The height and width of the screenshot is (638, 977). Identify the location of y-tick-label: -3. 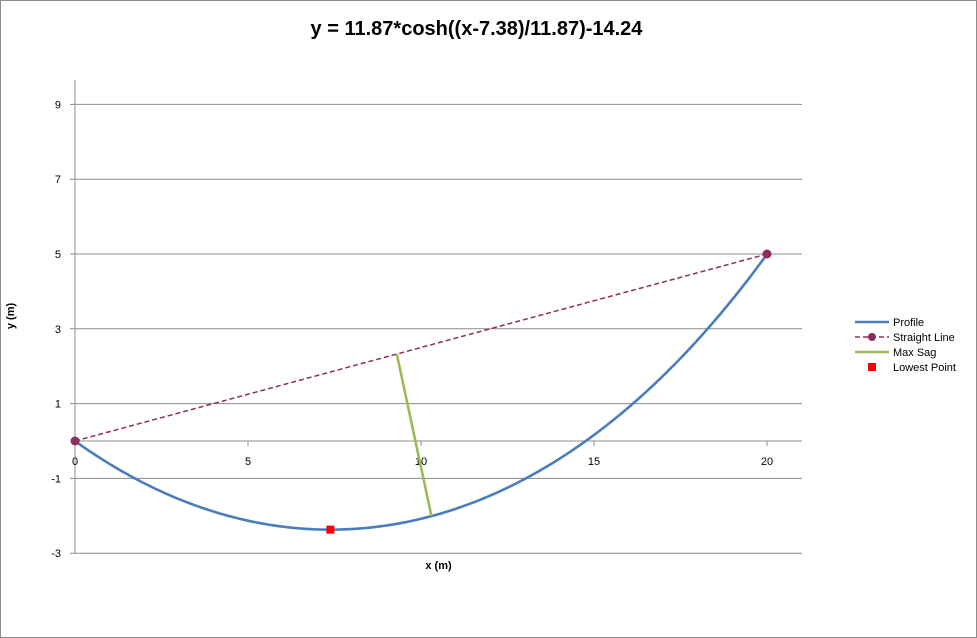
(56, 554).